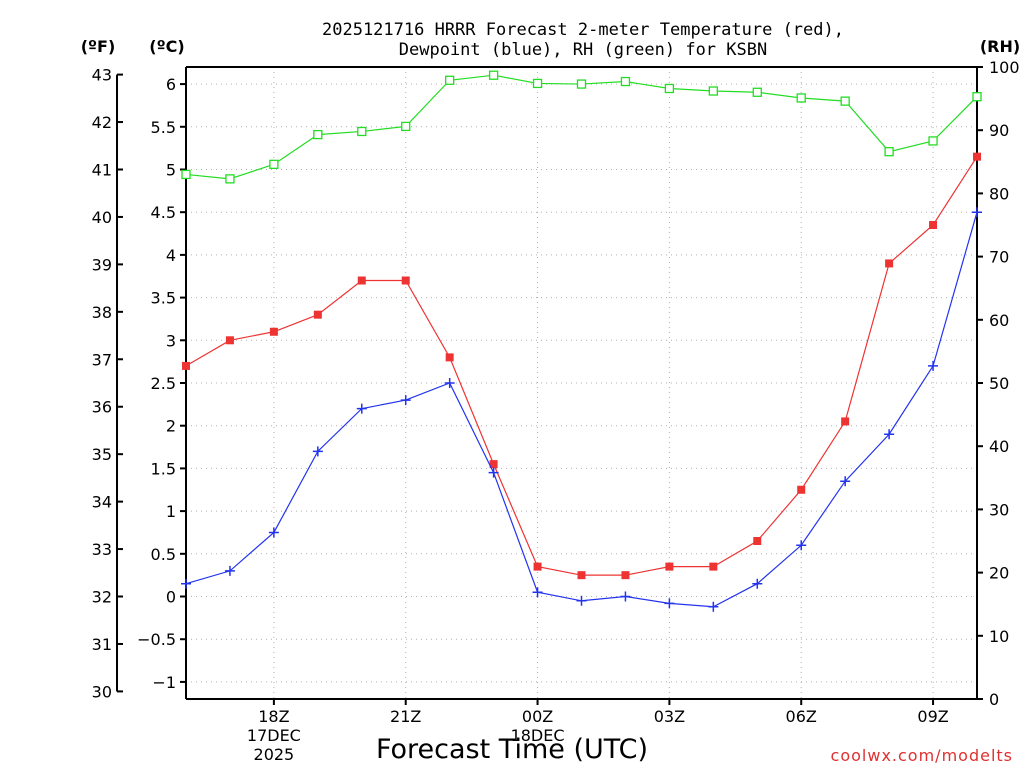  I want to click on rh-tick-label: 40, so click(999, 446).